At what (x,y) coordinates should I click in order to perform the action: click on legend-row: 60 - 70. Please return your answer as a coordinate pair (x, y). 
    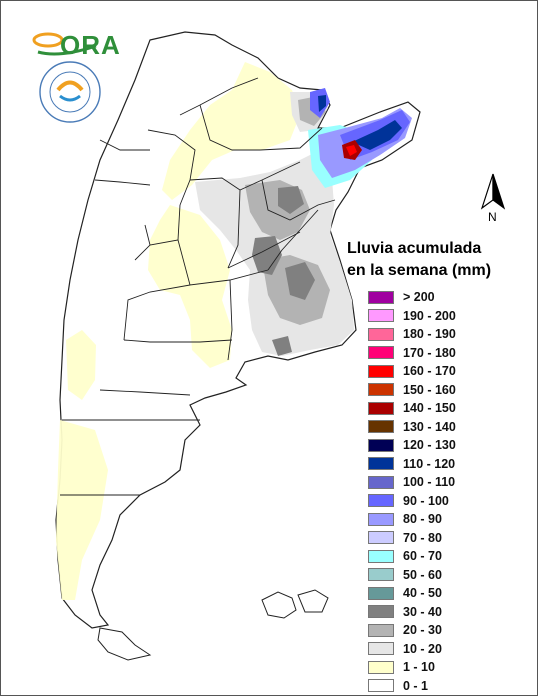
    Looking at the image, I should click on (412, 556).